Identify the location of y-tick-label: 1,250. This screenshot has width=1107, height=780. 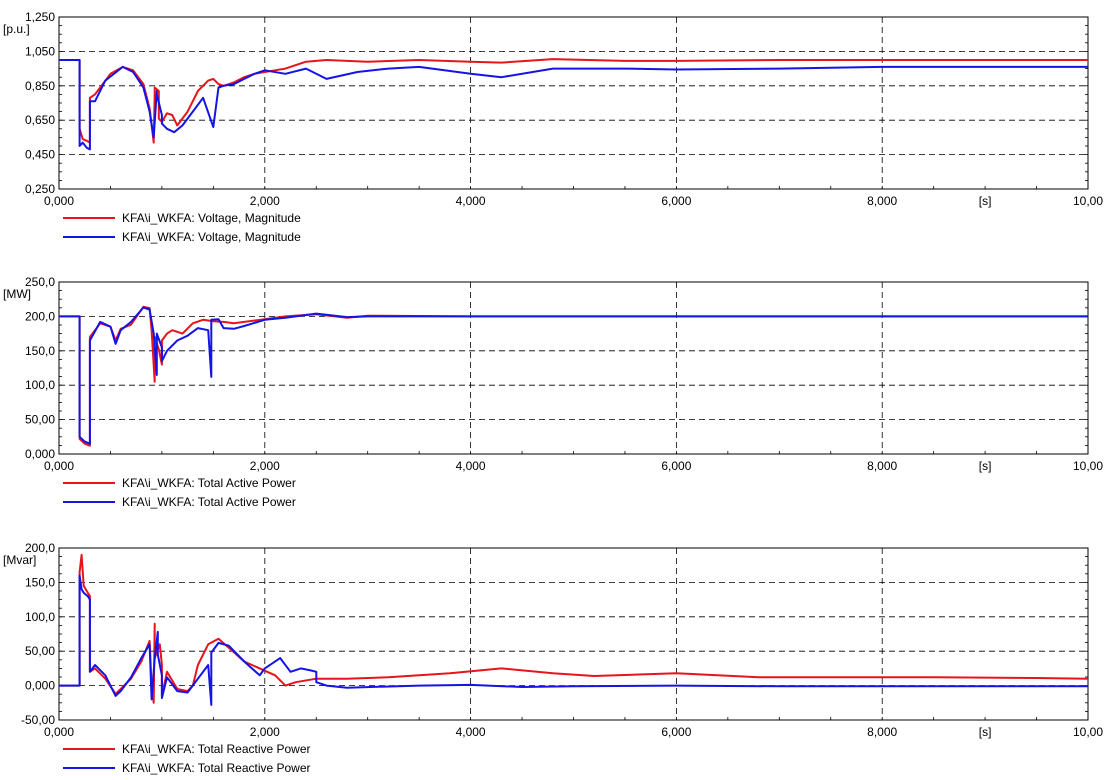
(40, 17).